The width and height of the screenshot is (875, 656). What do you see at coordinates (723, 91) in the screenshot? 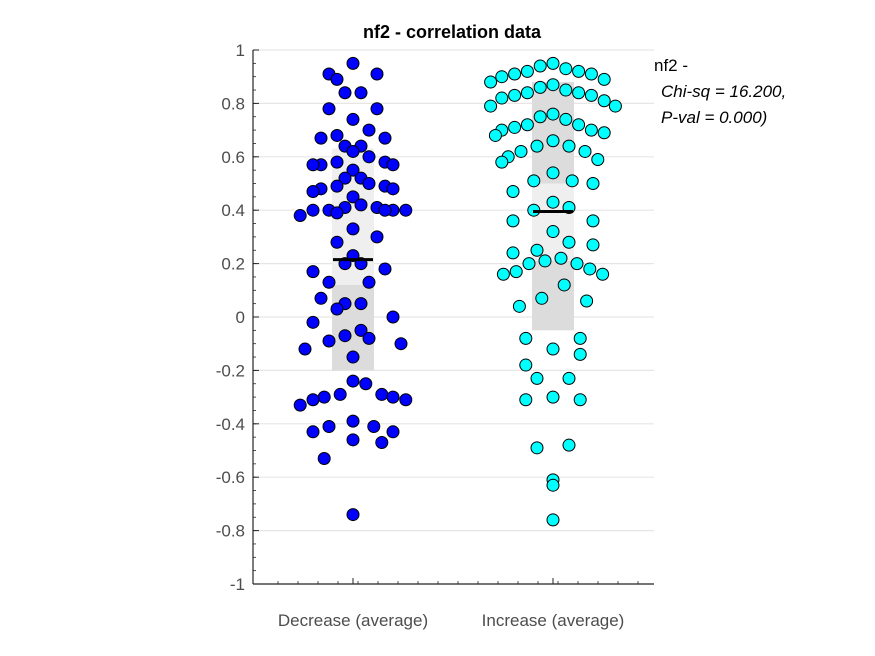
I see `annotation-line-2: Chi-sq = 16.200,` at bounding box center [723, 91].